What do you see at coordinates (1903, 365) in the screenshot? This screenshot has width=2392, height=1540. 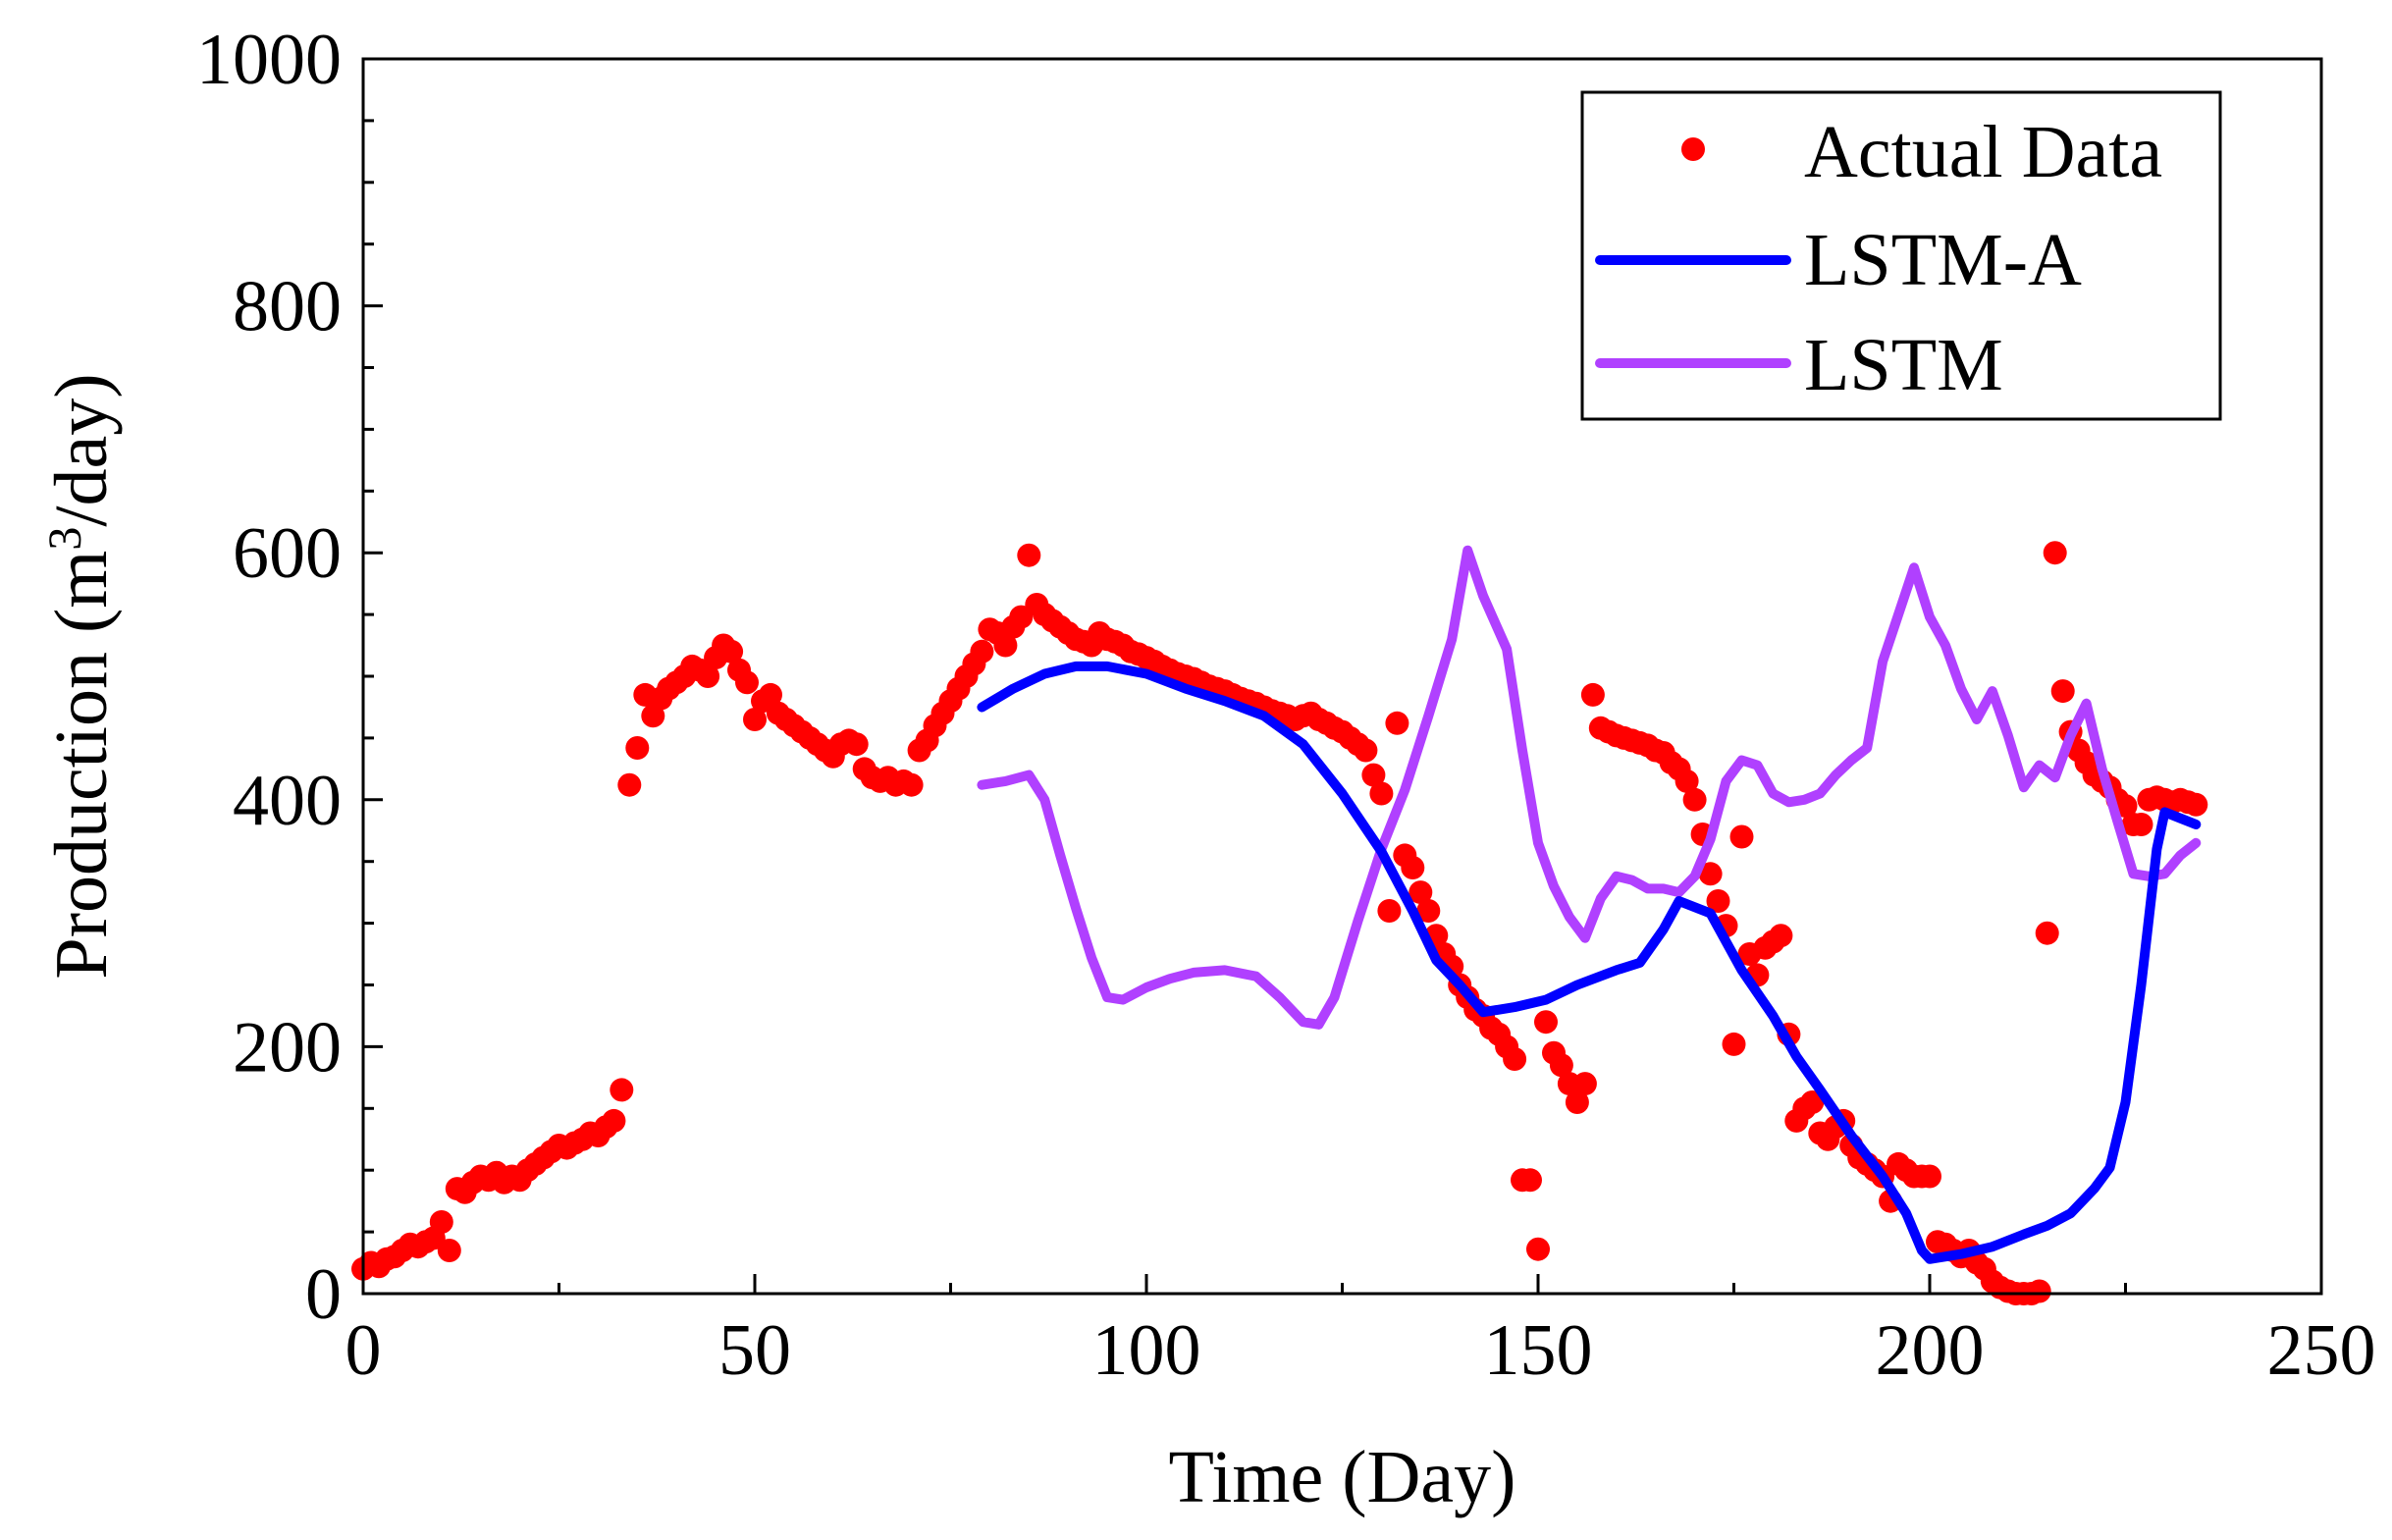 I see `legend-lstm-label: LSTM` at bounding box center [1903, 365].